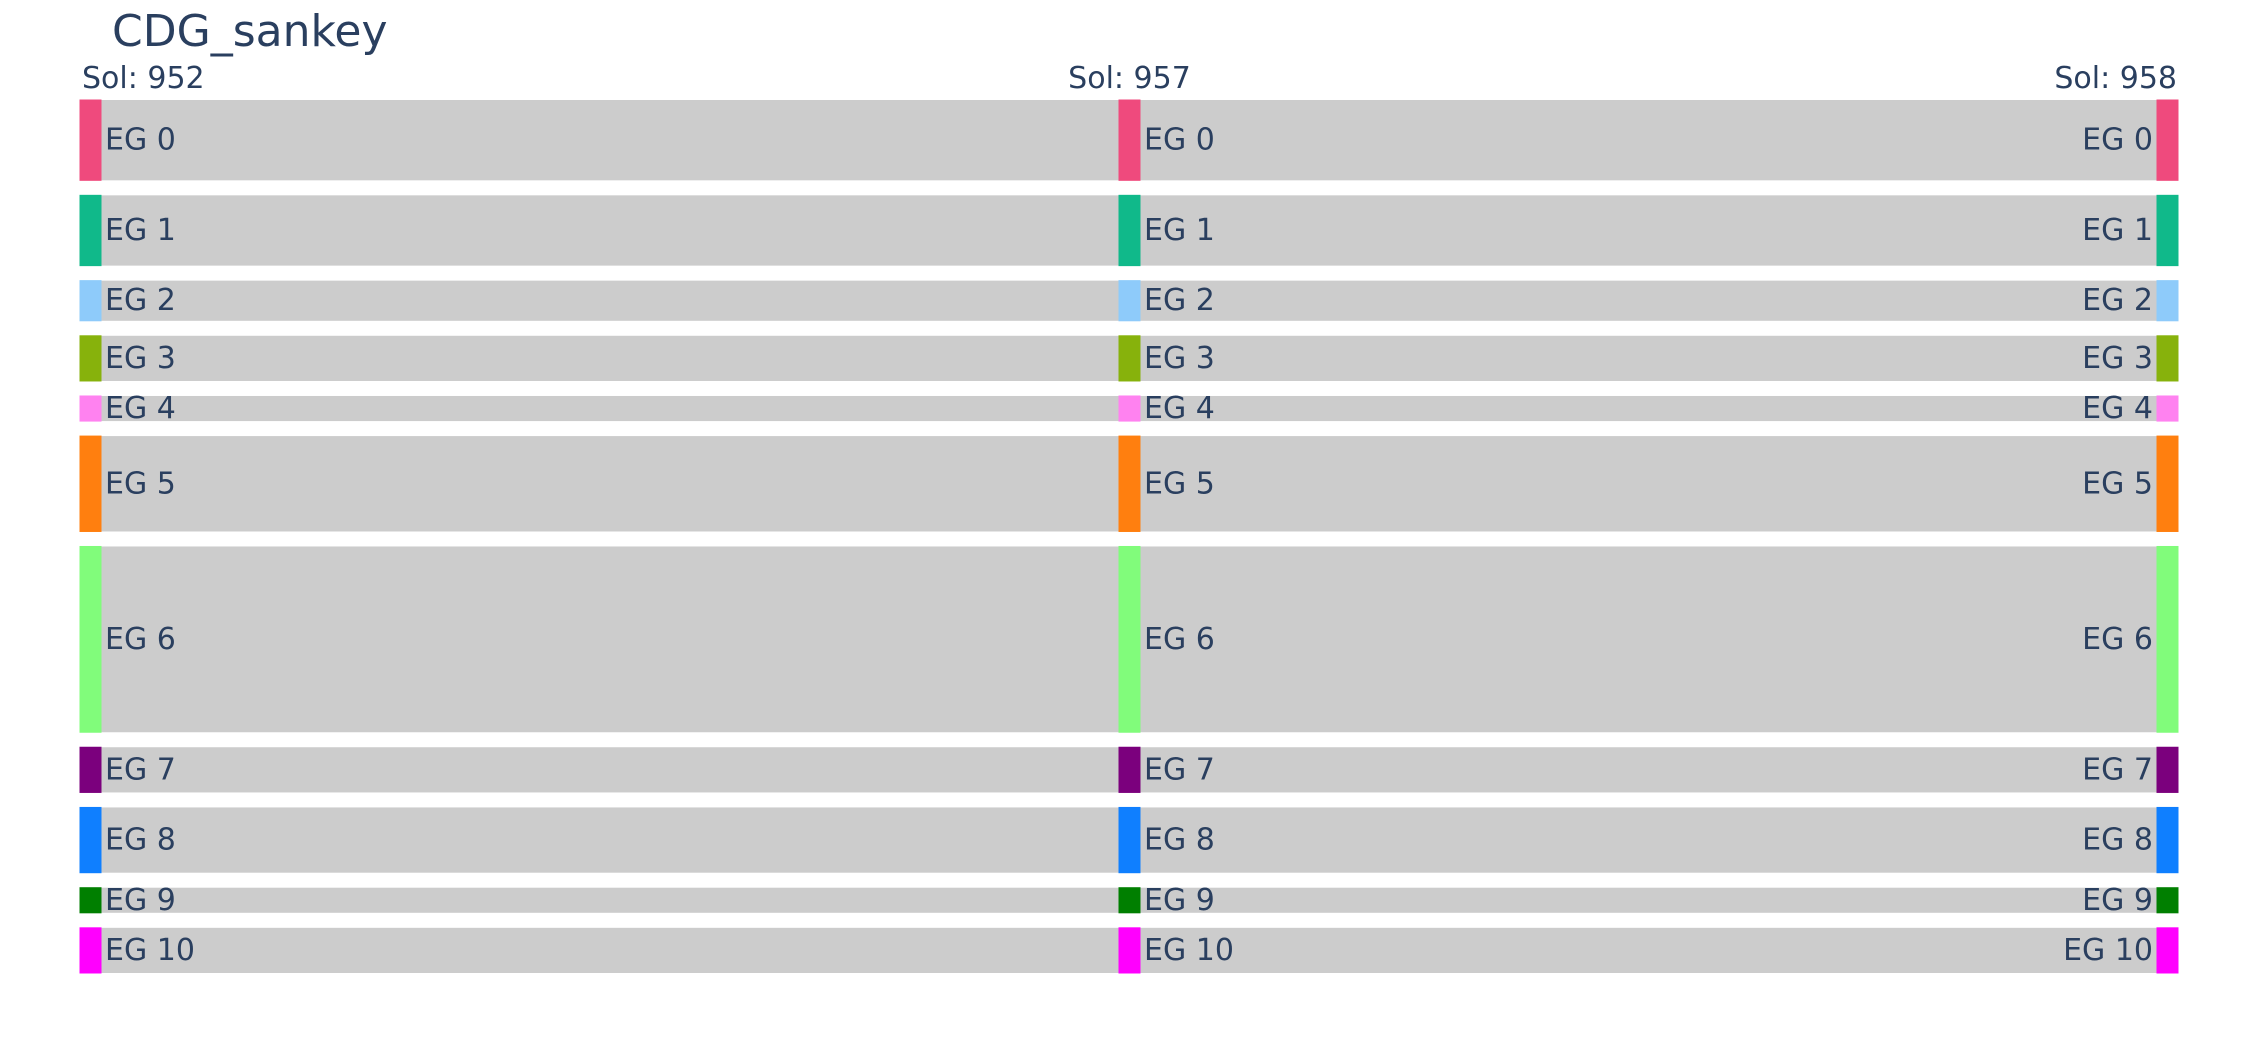  What do you see at coordinates (2117, 358) in the screenshot?
I see `node-label-col2-eg-3: EG 3` at bounding box center [2117, 358].